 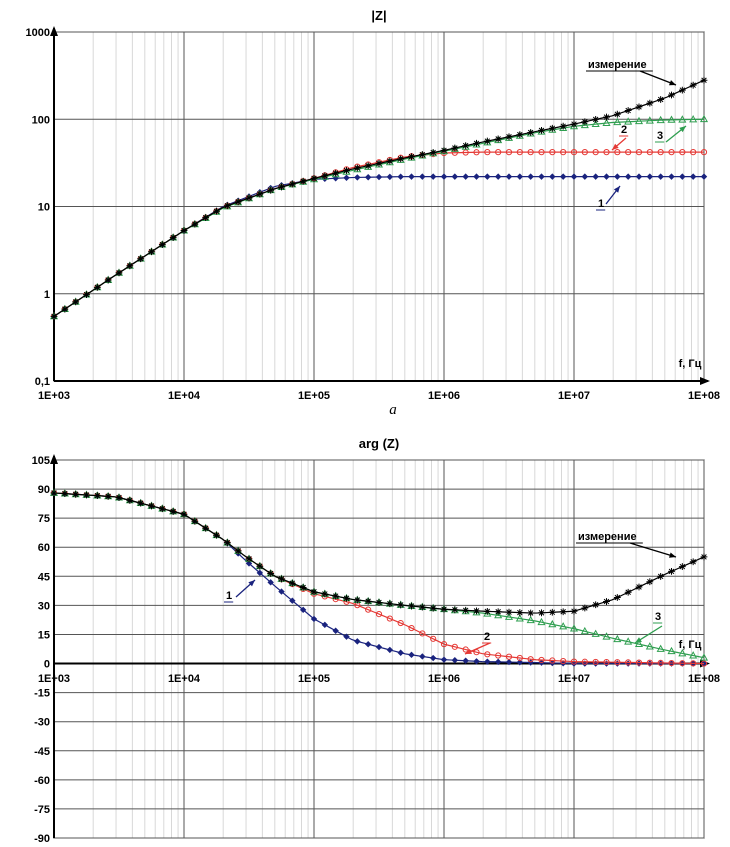 I want to click on chart-title: |Z|, so click(x=378, y=15).